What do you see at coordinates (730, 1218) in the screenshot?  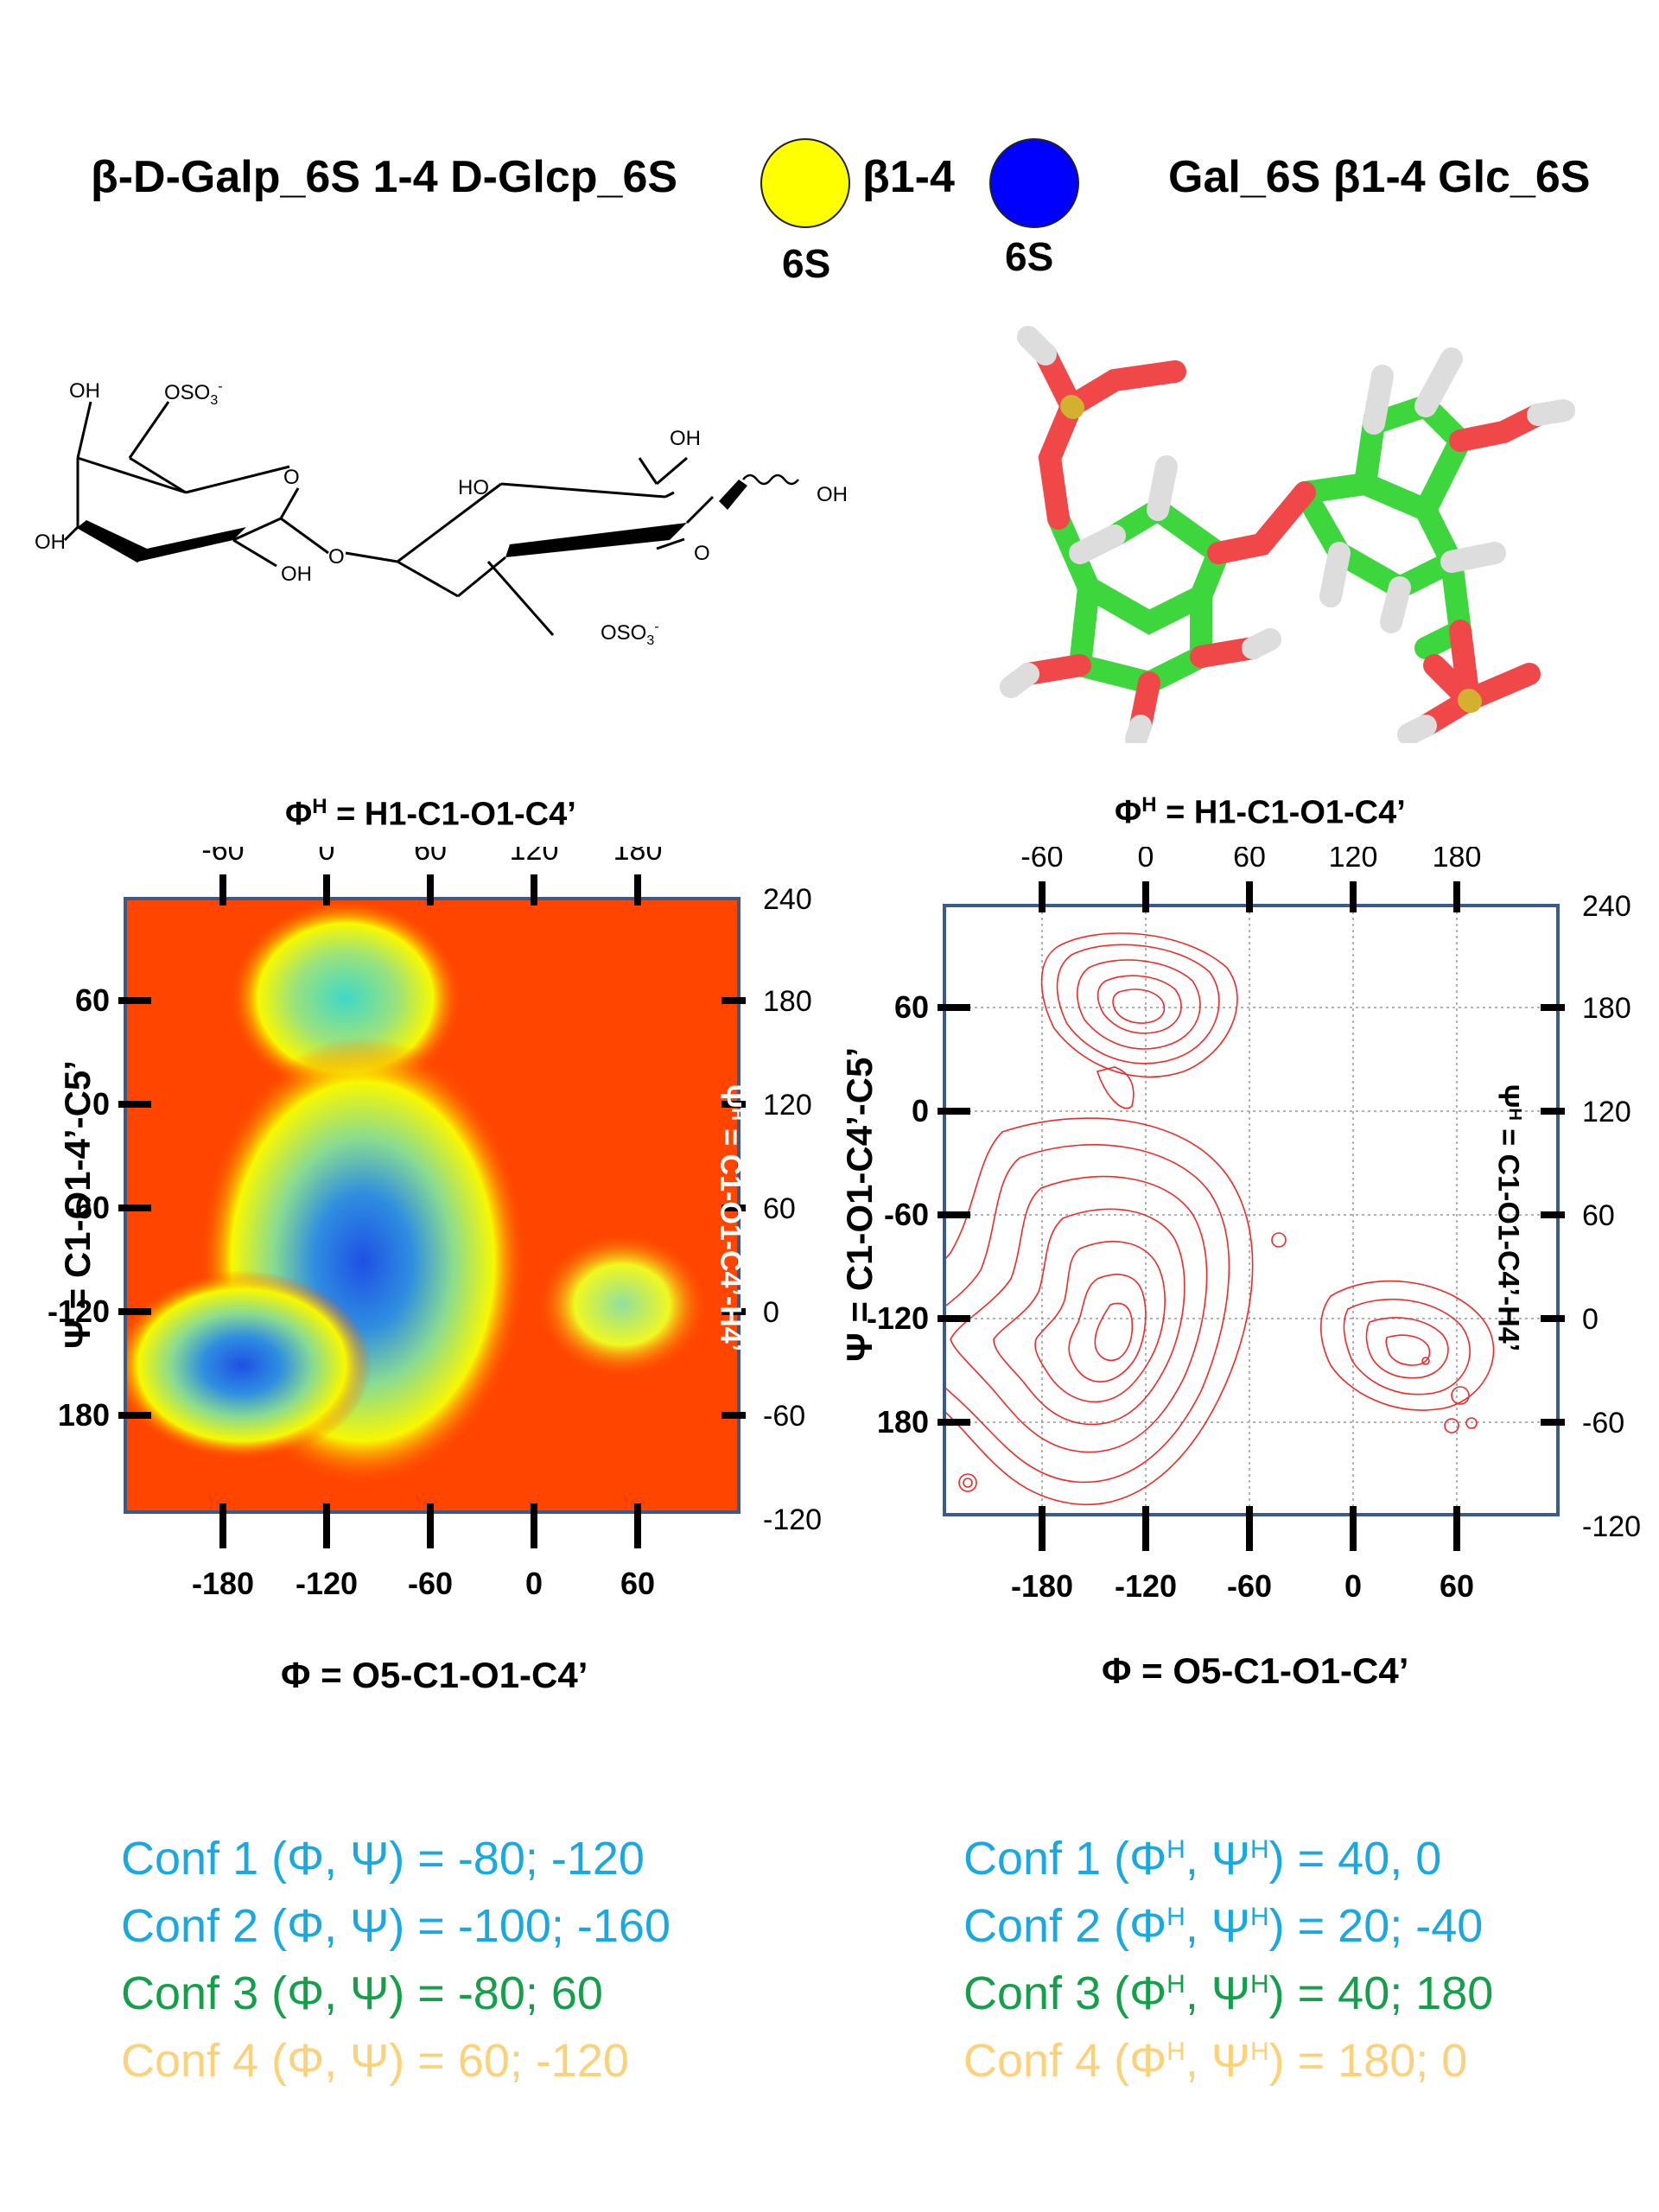 I see `left-plot-right-title: ΨH = C1-O1-C4’-H4’` at bounding box center [730, 1218].